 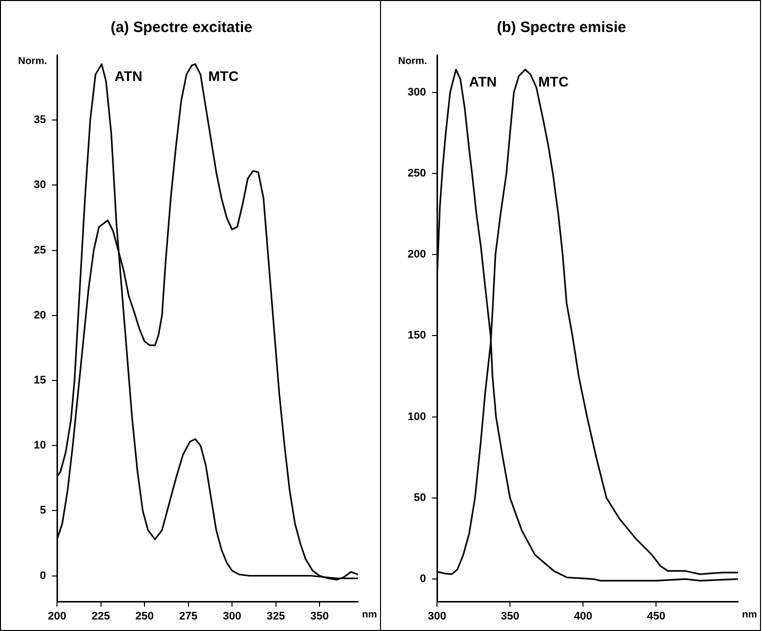 What do you see at coordinates (656, 616) in the screenshot?
I see `x-tick-label: 450` at bounding box center [656, 616].